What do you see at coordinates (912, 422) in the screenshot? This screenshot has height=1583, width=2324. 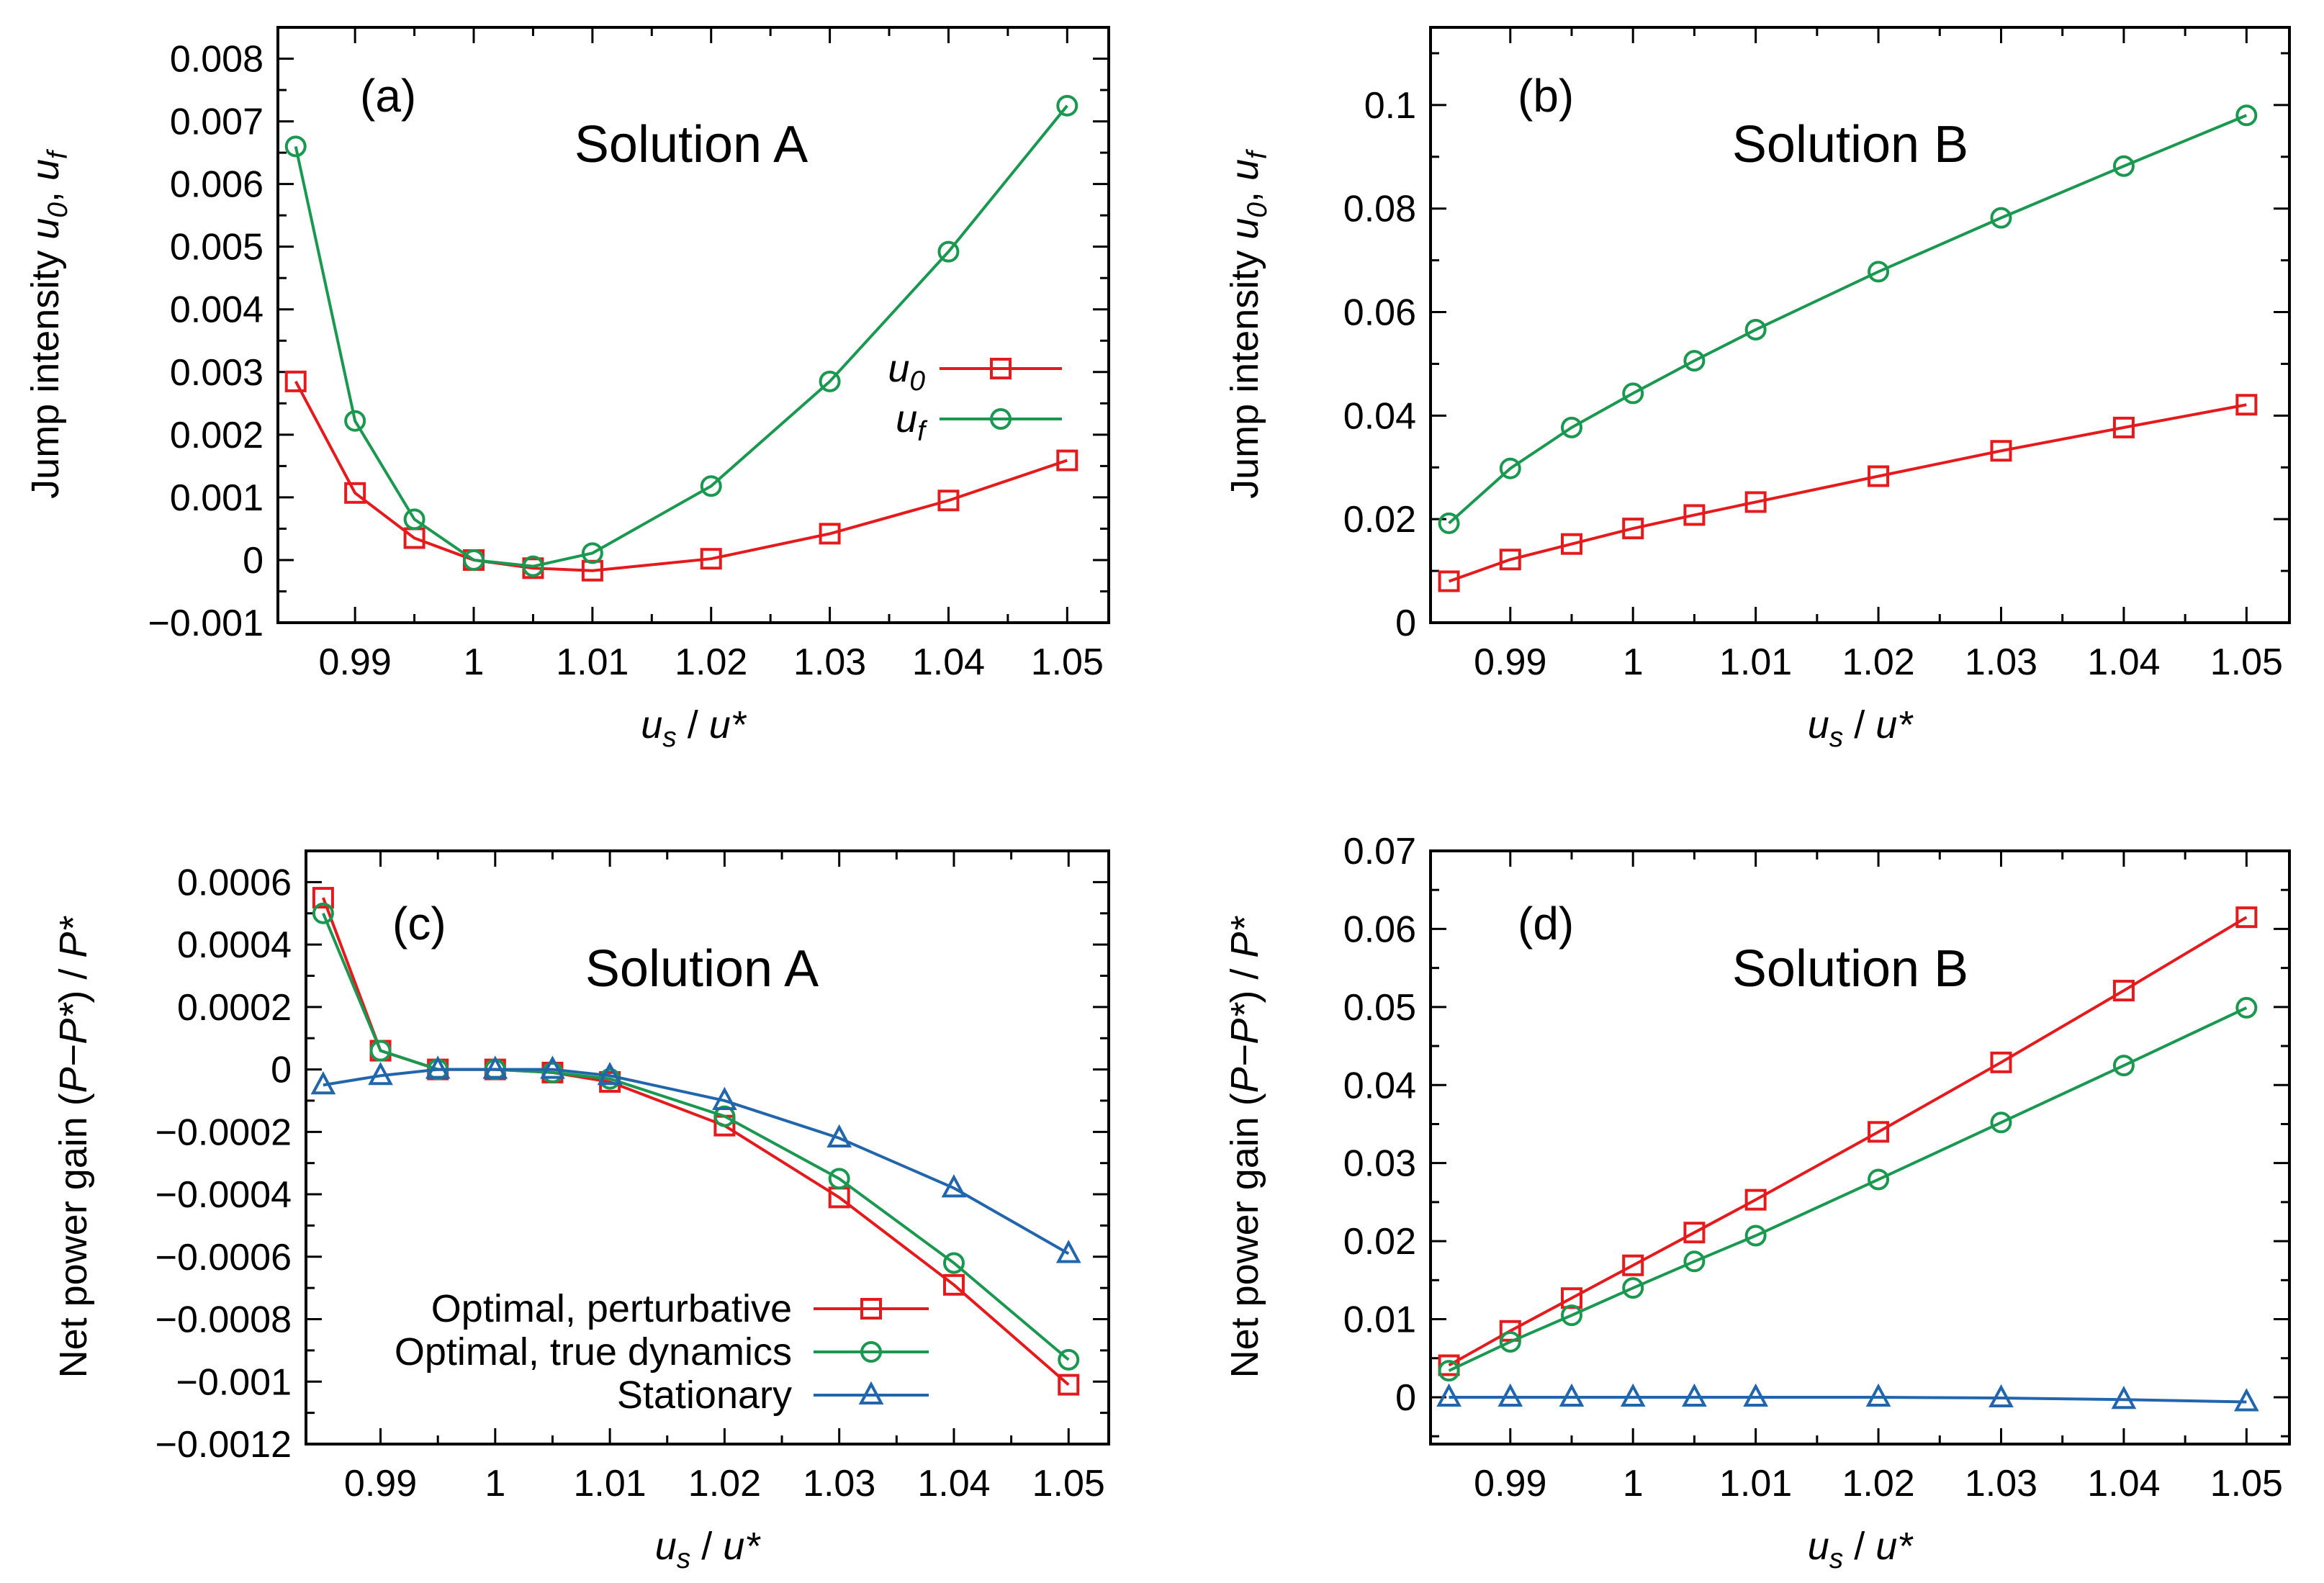 I see `legend-label: uf` at bounding box center [912, 422].